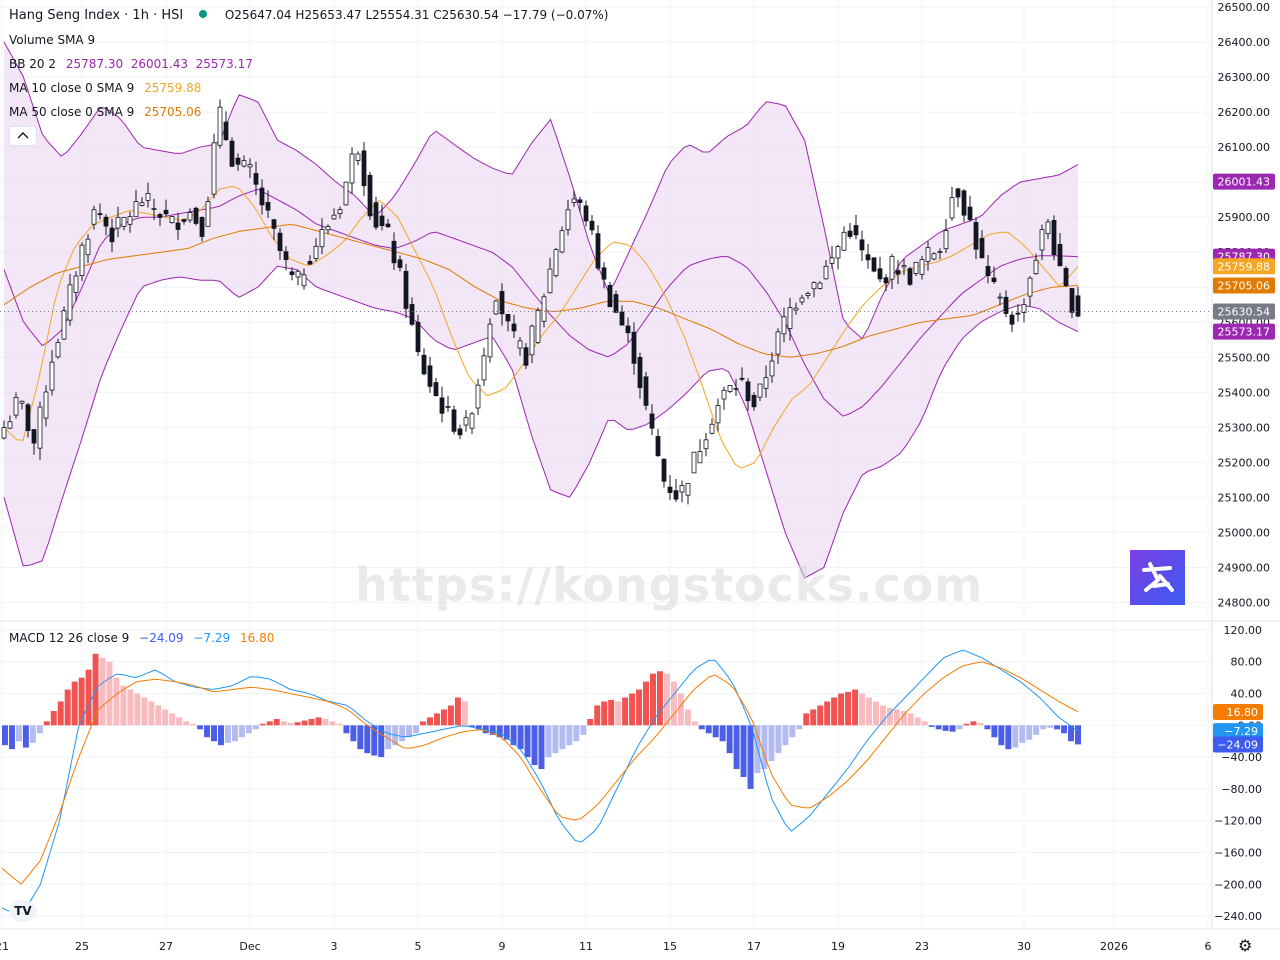 This screenshot has height=960, width=1280. I want to click on legend-bb: BB 20 2 25787.30 26001.43 25573.17, so click(134, 64).